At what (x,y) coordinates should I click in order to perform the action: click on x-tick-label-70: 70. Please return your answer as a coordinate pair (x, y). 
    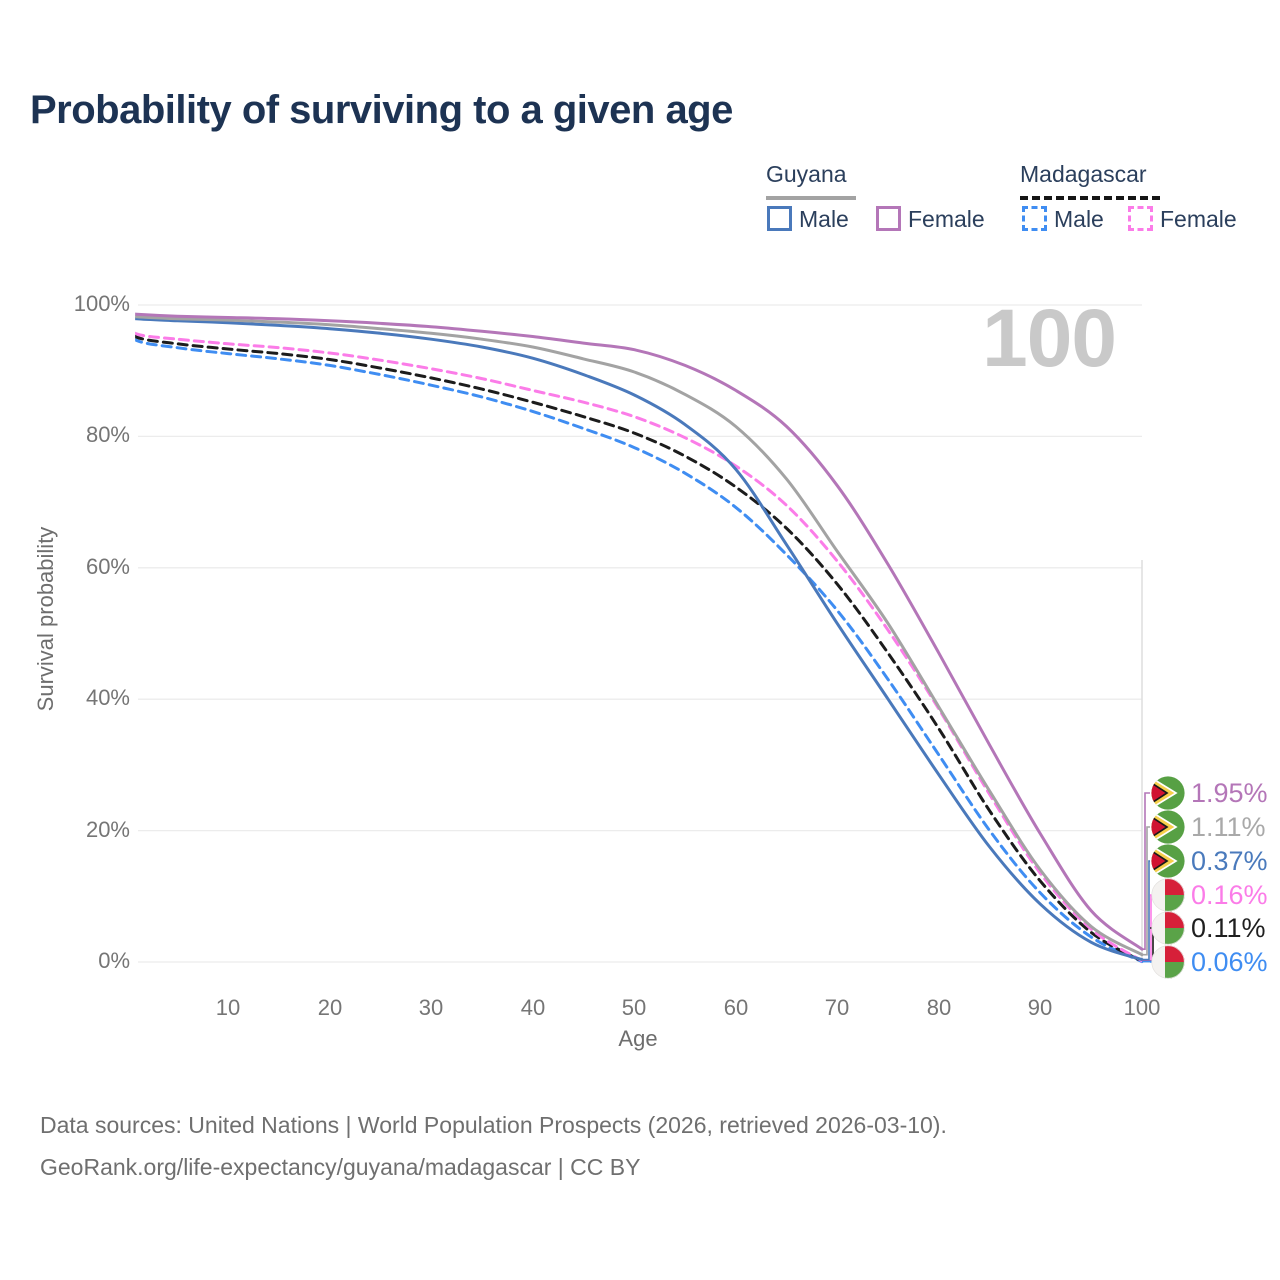
    Looking at the image, I should click on (837, 1007).